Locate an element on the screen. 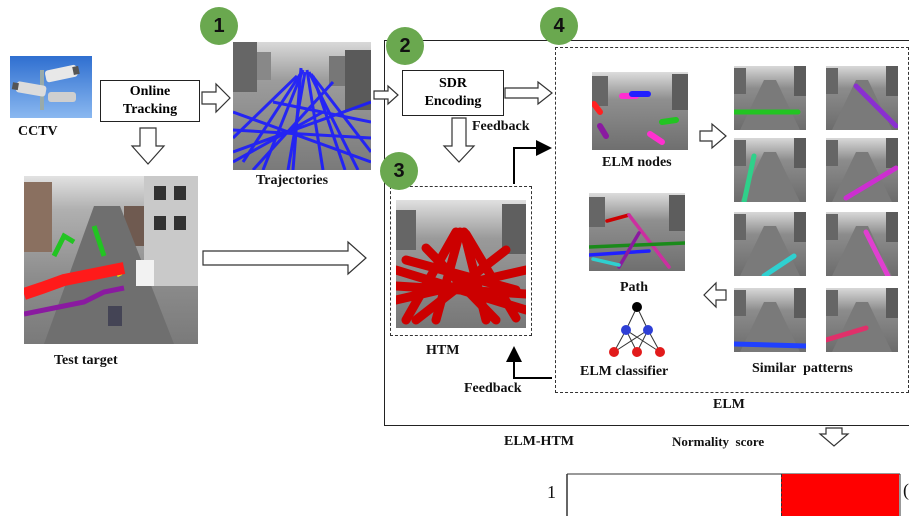 The width and height of the screenshot is (909, 516). arrow-test-to-htm is located at coordinates (284, 258).